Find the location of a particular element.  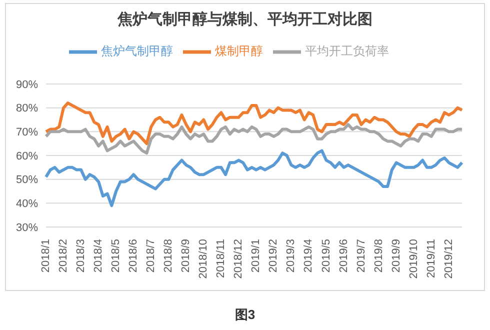

x-tick-label: 2018/9 is located at coordinates (186, 256).